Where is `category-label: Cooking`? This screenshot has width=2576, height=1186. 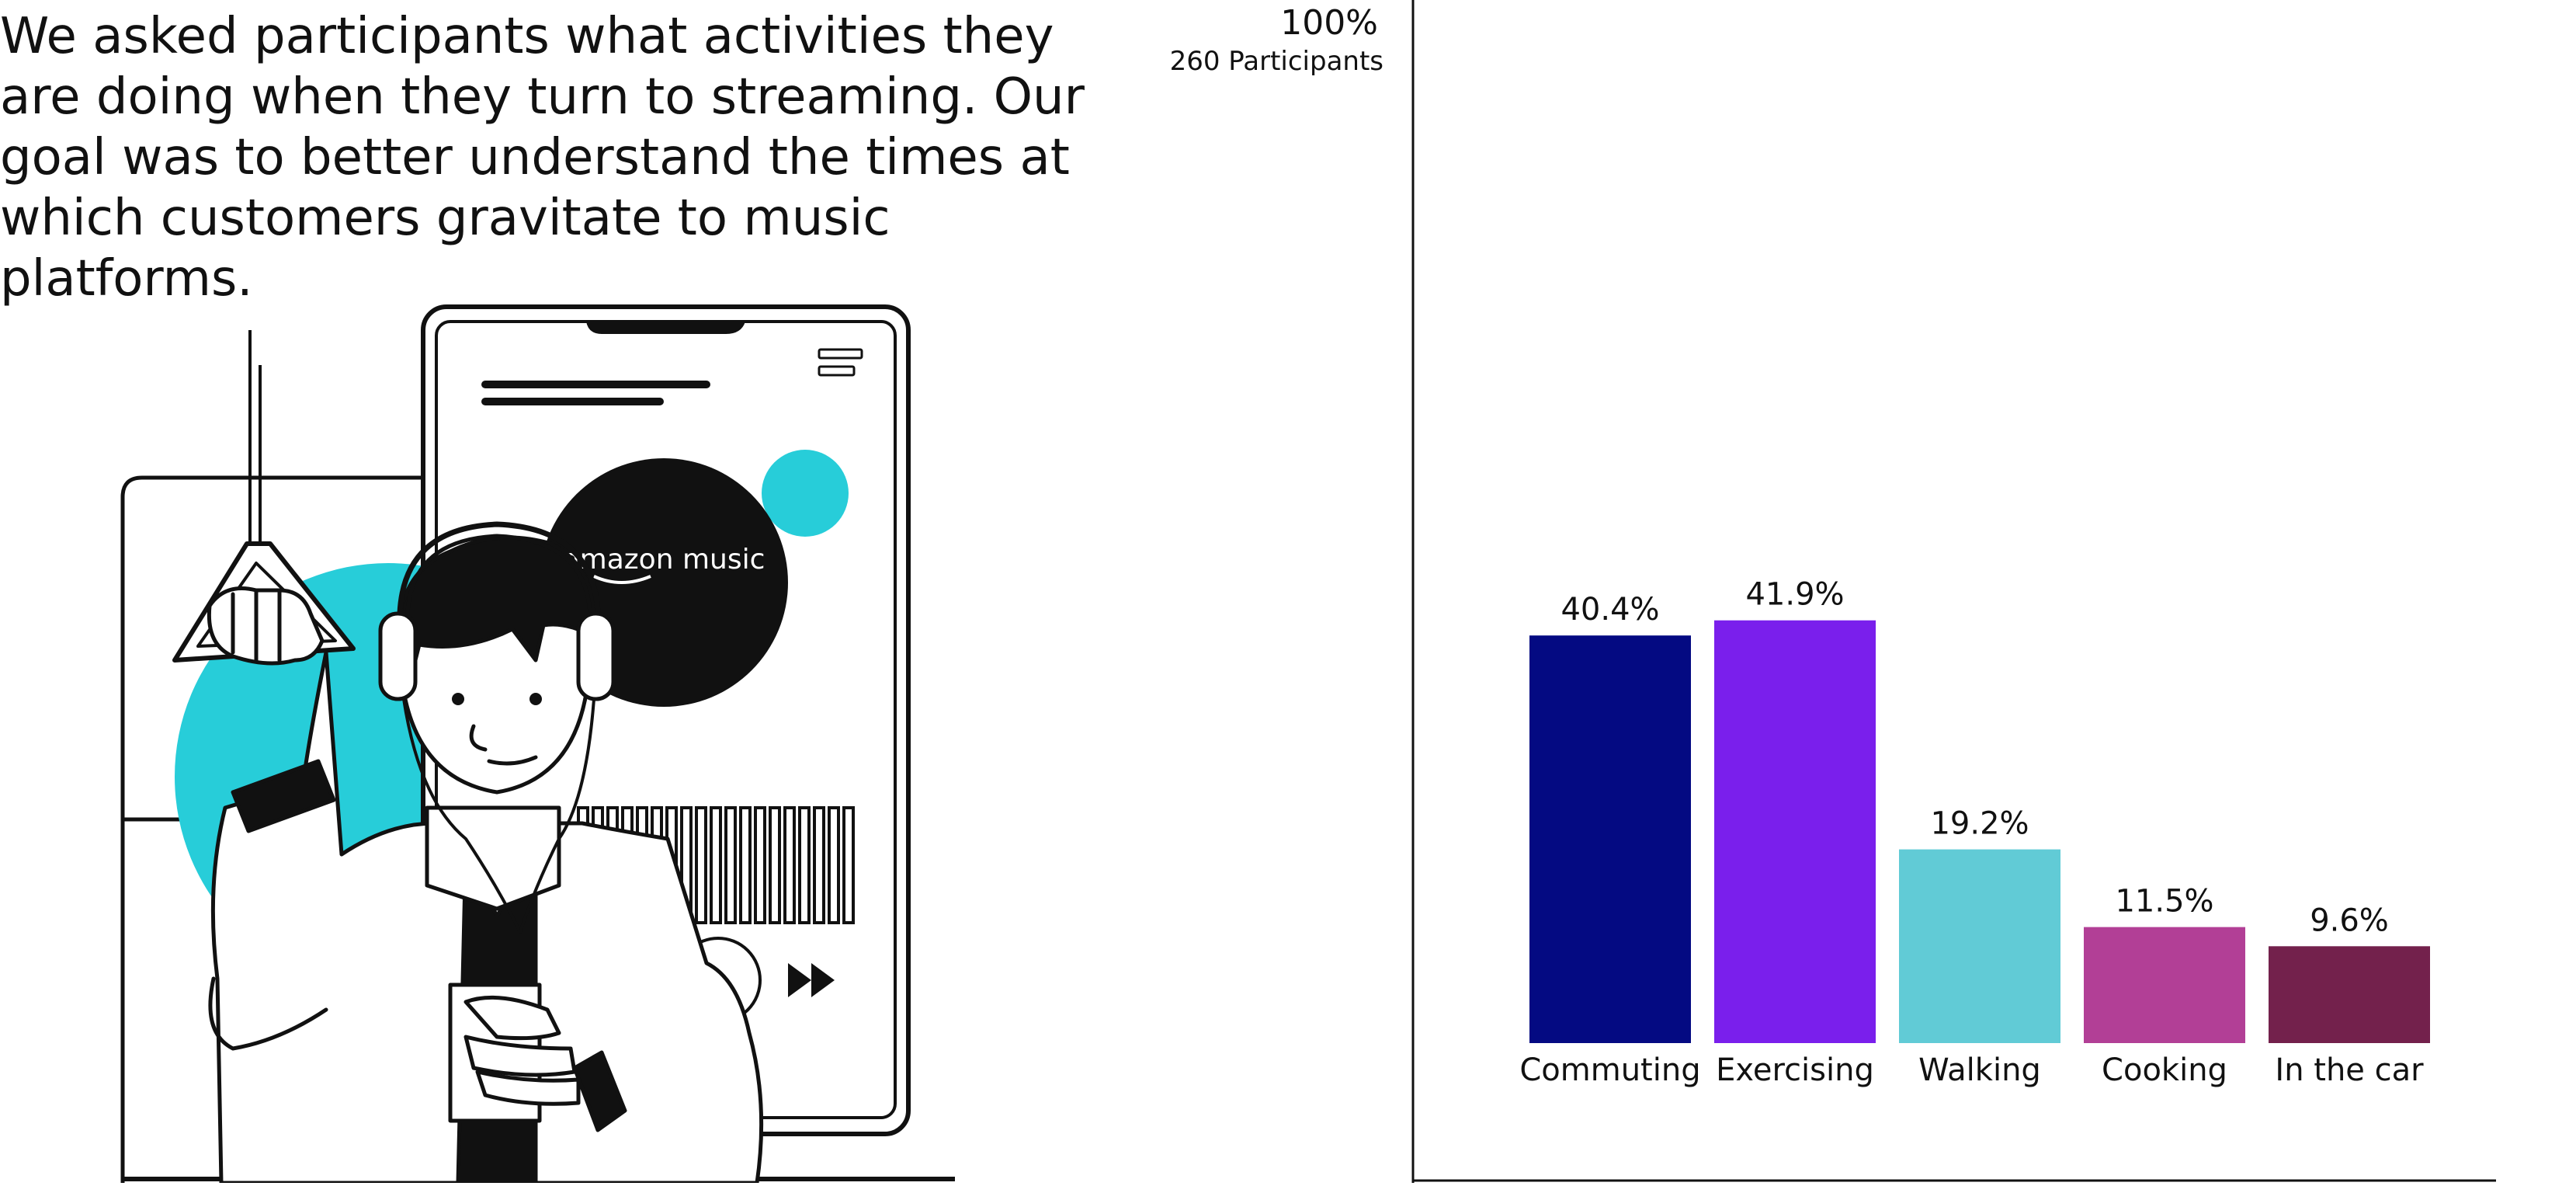
category-label: Cooking is located at coordinates (2164, 1070).